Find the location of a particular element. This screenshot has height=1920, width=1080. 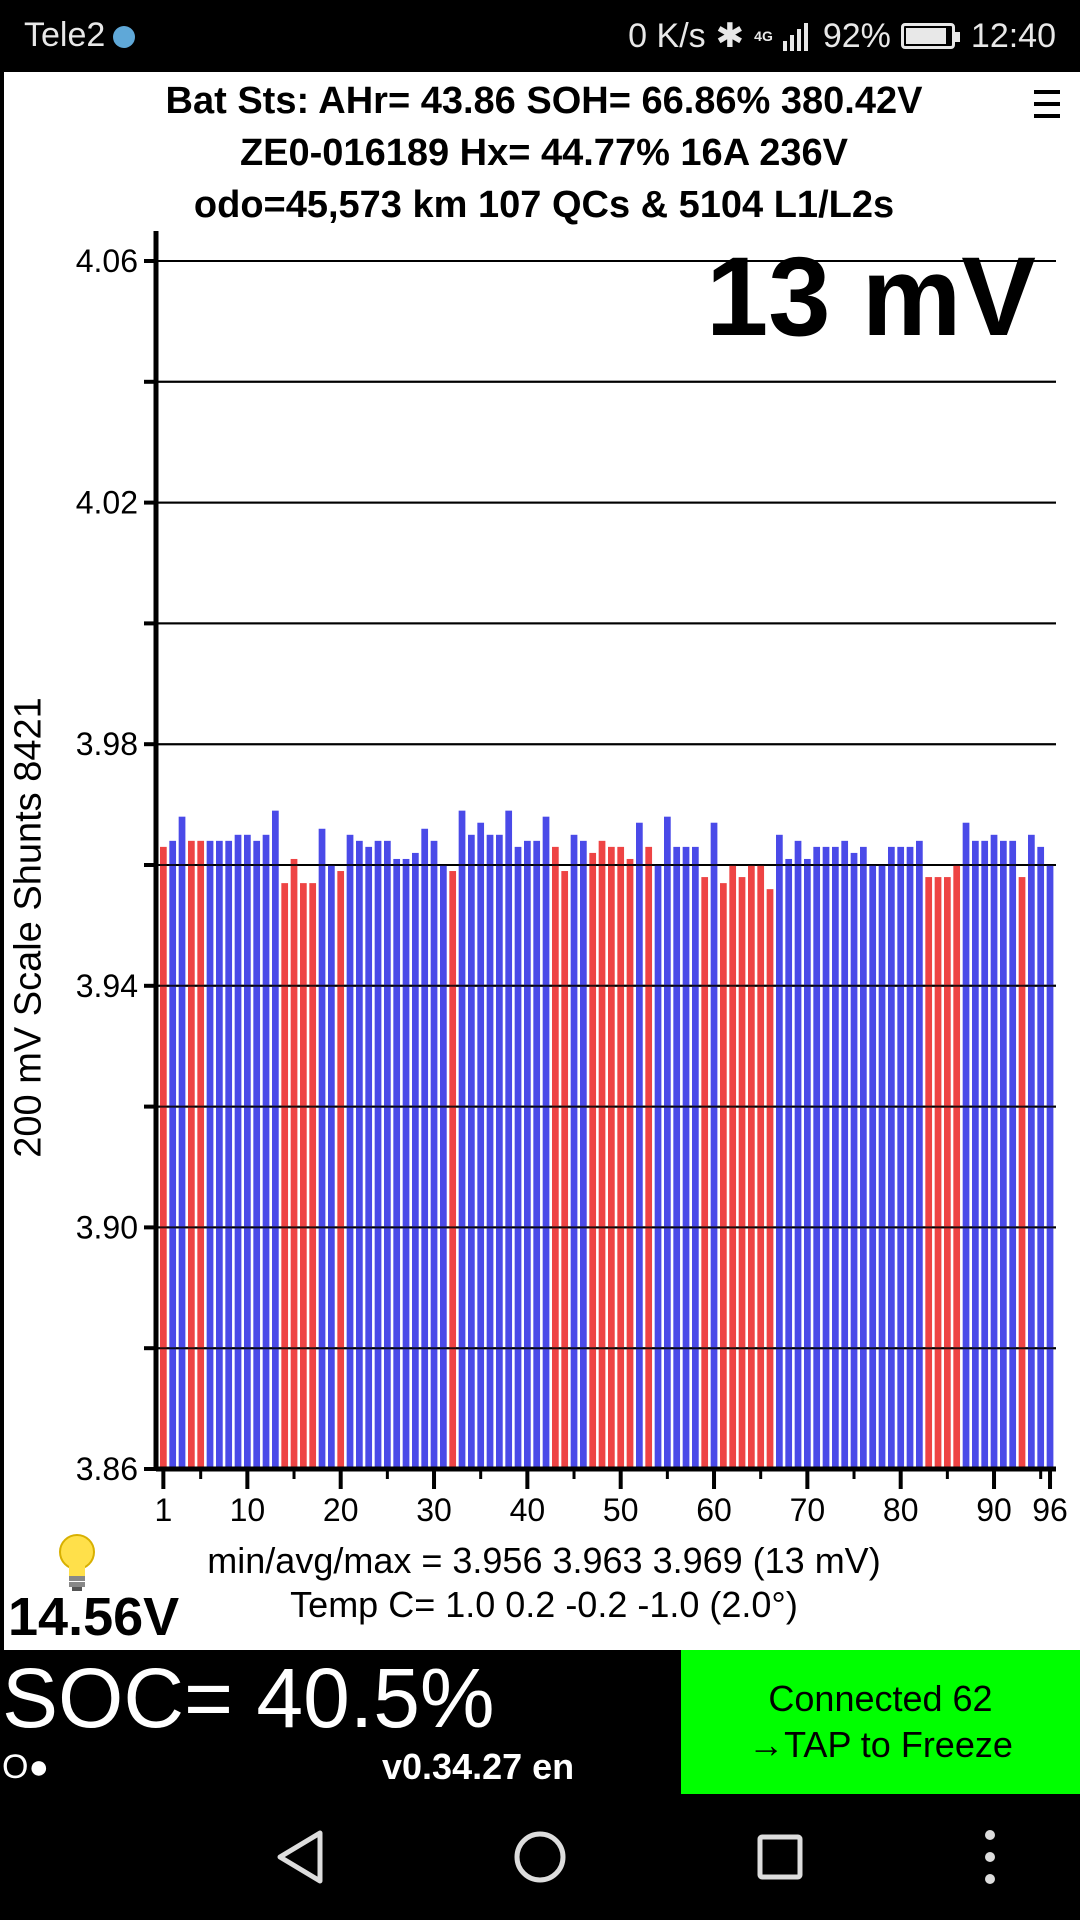

signal-icon is located at coordinates (795, 37).